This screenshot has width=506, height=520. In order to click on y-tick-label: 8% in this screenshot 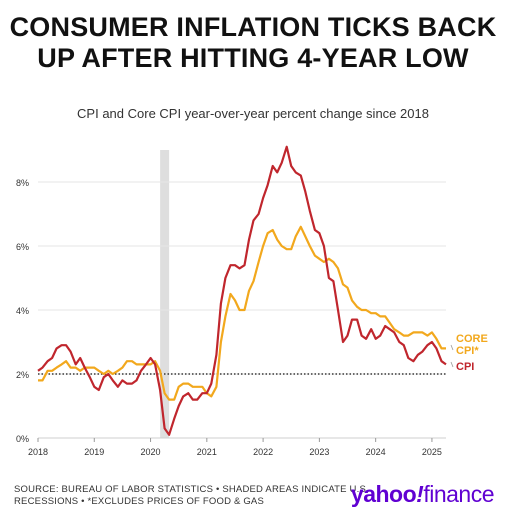, I will do `click(22, 183)`.